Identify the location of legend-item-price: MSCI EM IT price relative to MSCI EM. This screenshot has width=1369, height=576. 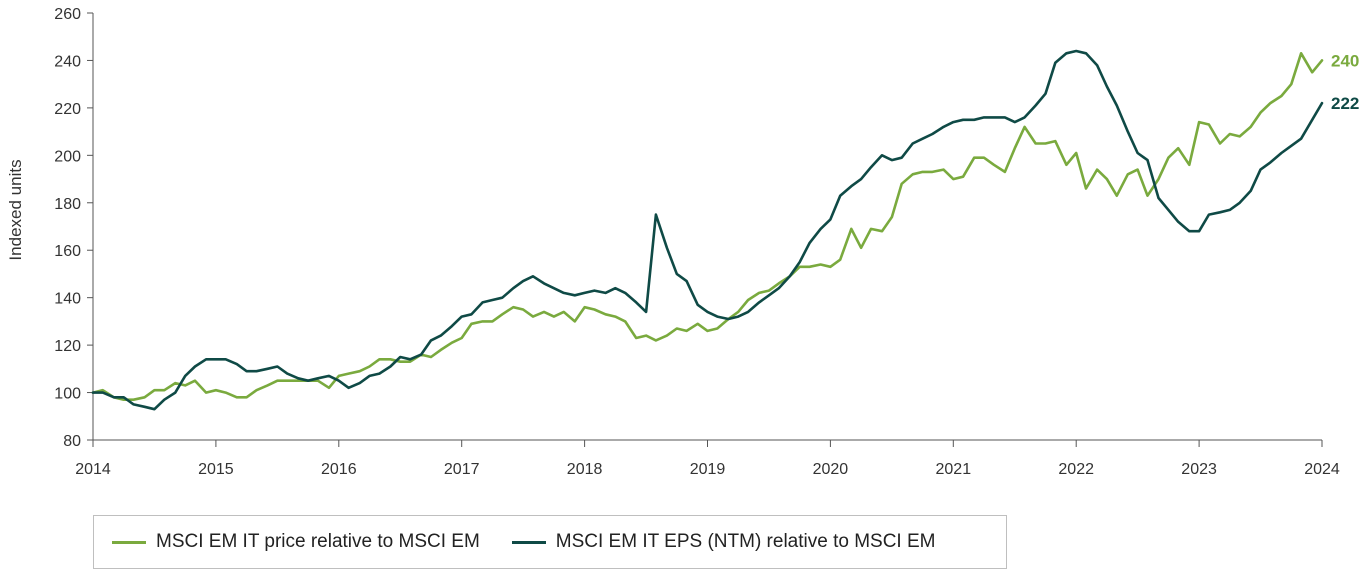
(296, 542).